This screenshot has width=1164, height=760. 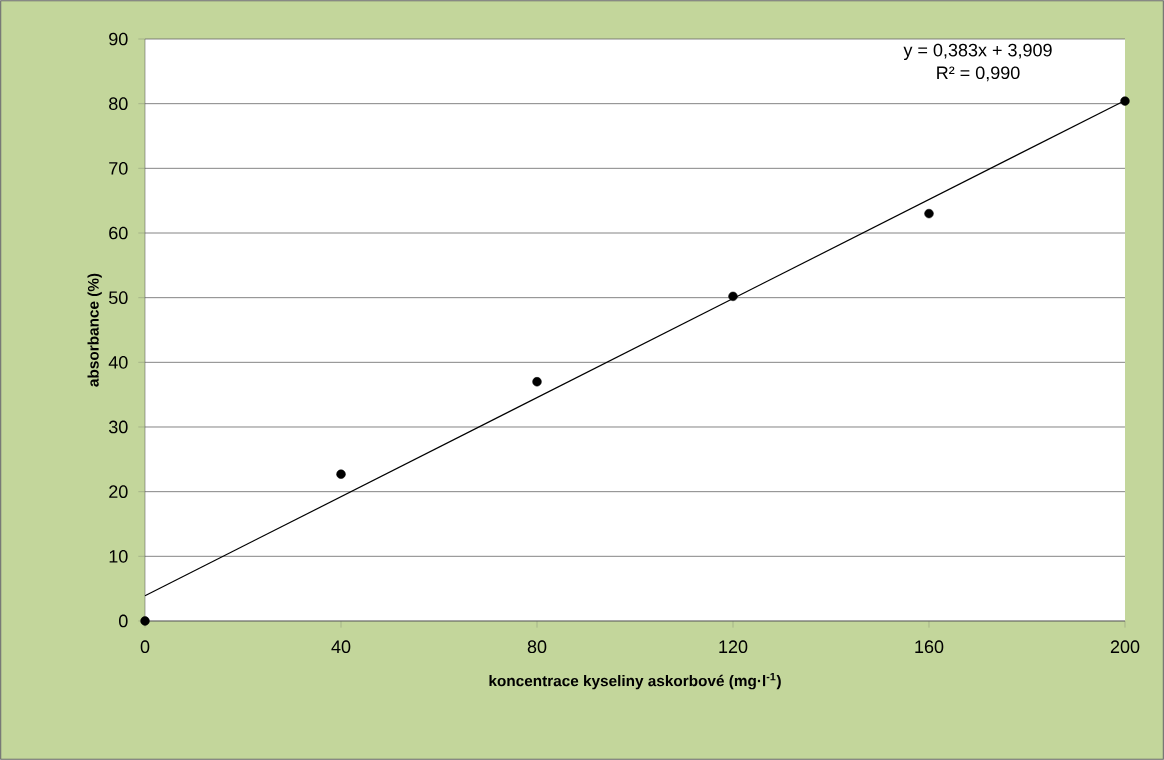 I want to click on x-tick-label: 0, so click(x=145, y=647).